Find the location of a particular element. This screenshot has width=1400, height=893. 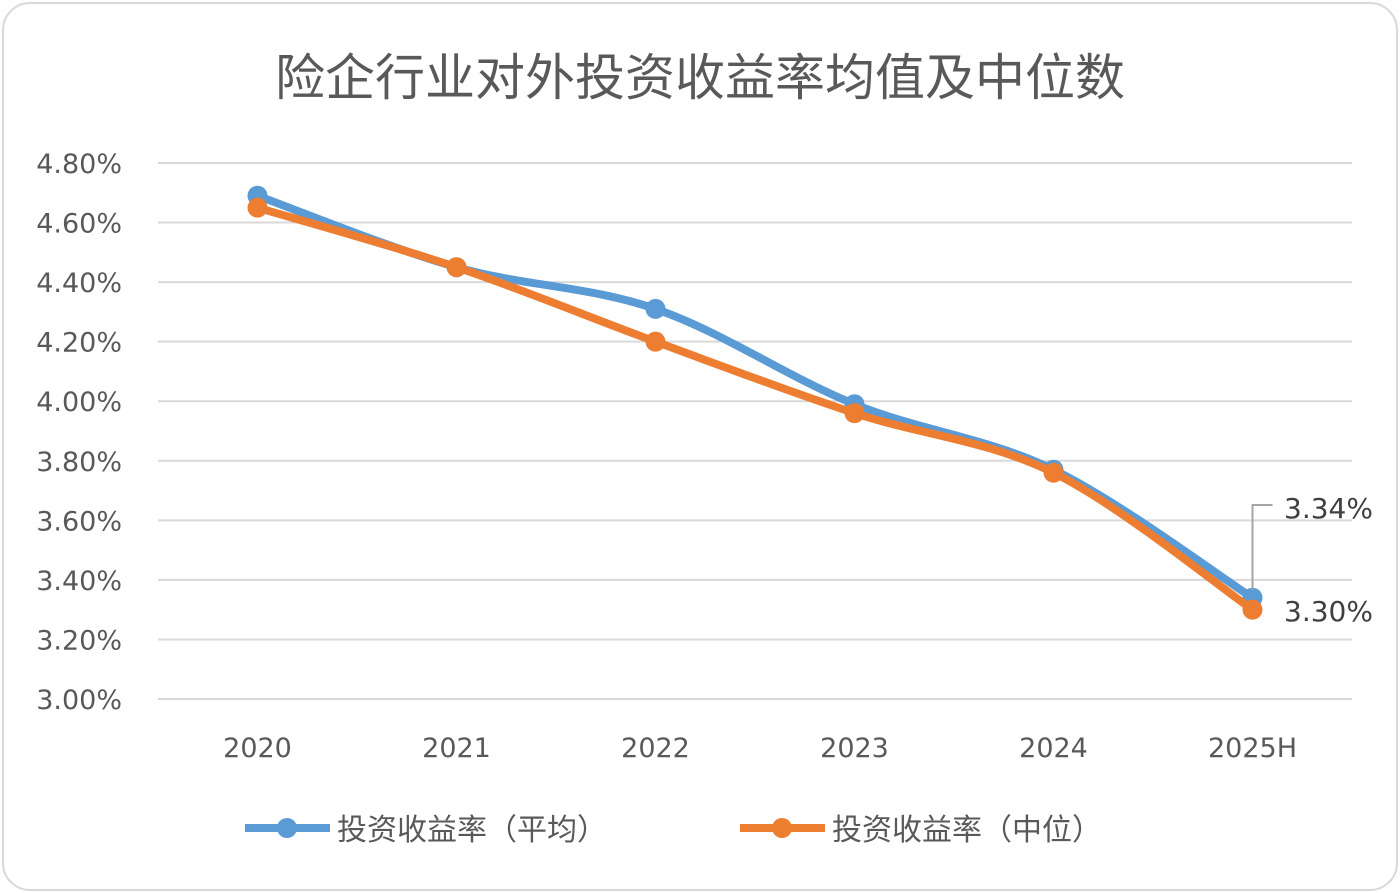

y-tick-label: 4.20% is located at coordinates (79, 343).